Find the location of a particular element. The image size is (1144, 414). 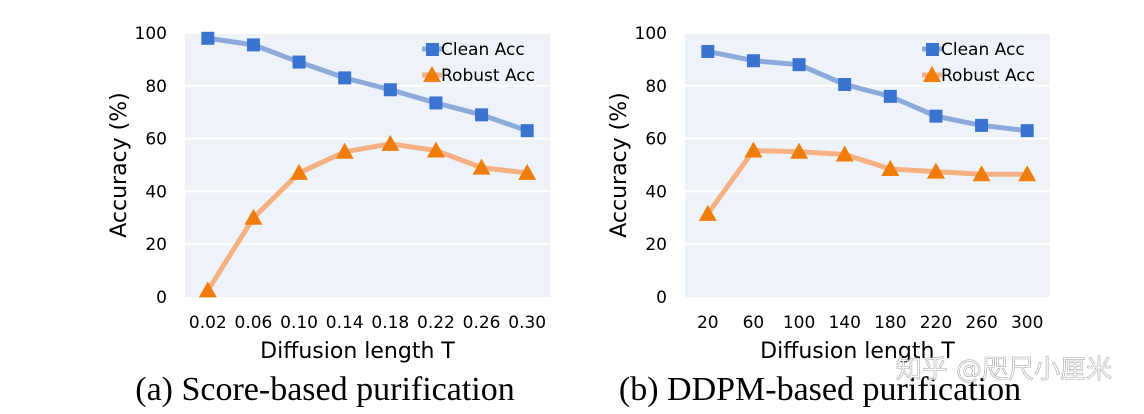

x-tick-label: 0.02 is located at coordinates (208, 323).